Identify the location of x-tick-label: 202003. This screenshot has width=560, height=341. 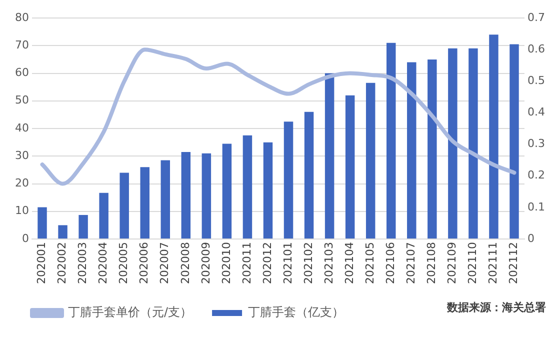
(83, 263).